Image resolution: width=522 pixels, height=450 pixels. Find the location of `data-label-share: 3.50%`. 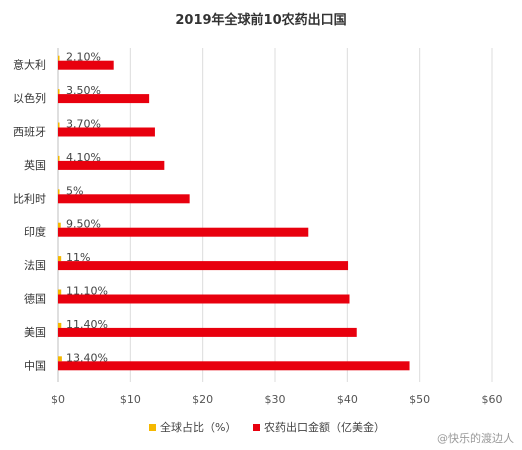

data-label-share: 3.50% is located at coordinates (83, 90).